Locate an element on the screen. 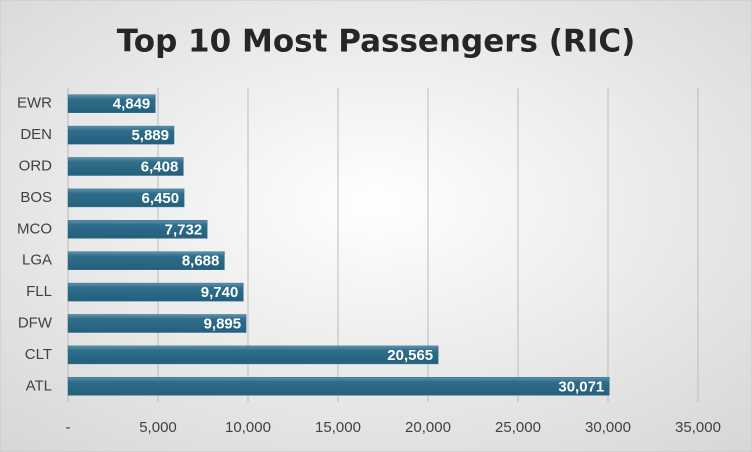  data-label: 6,408 is located at coordinates (160, 166).